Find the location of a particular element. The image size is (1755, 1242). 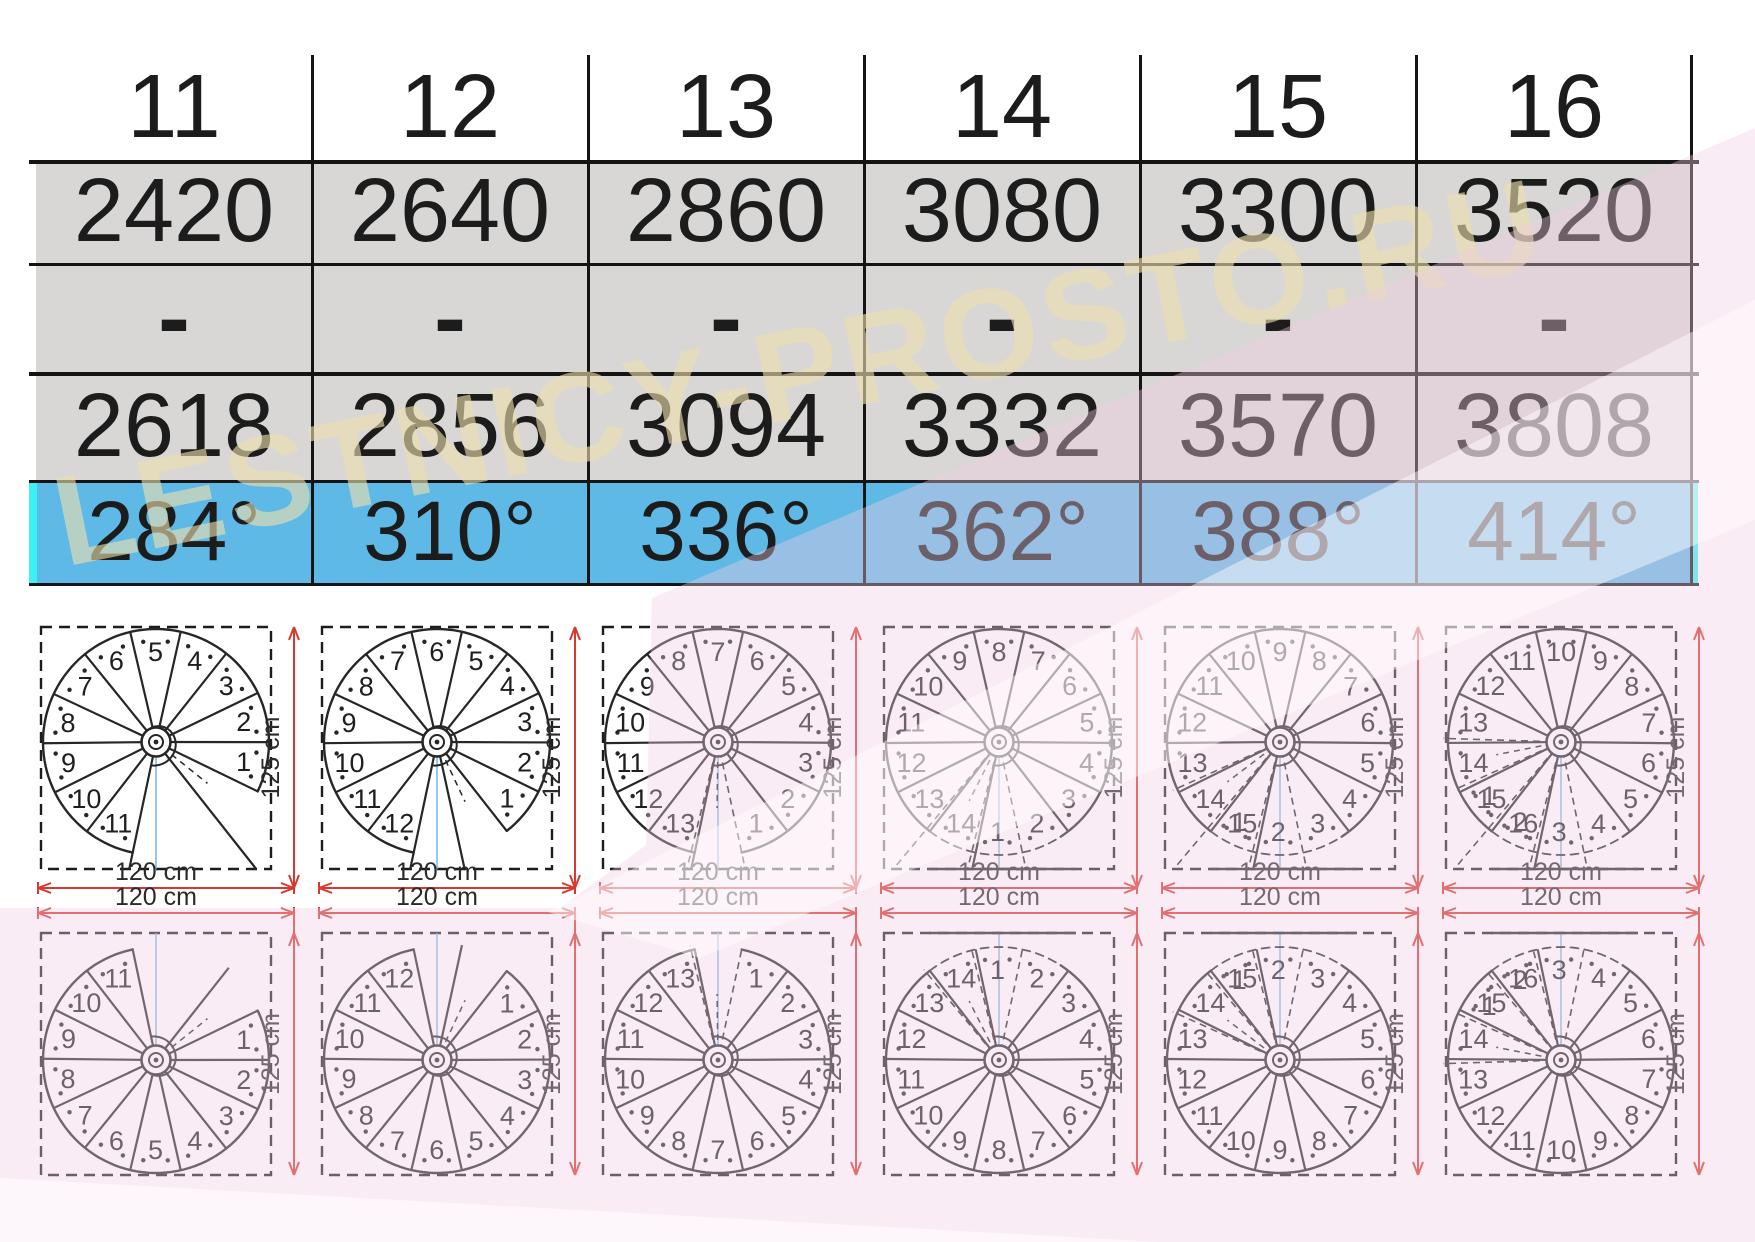

step-number: 9 is located at coordinates (1600, 661).